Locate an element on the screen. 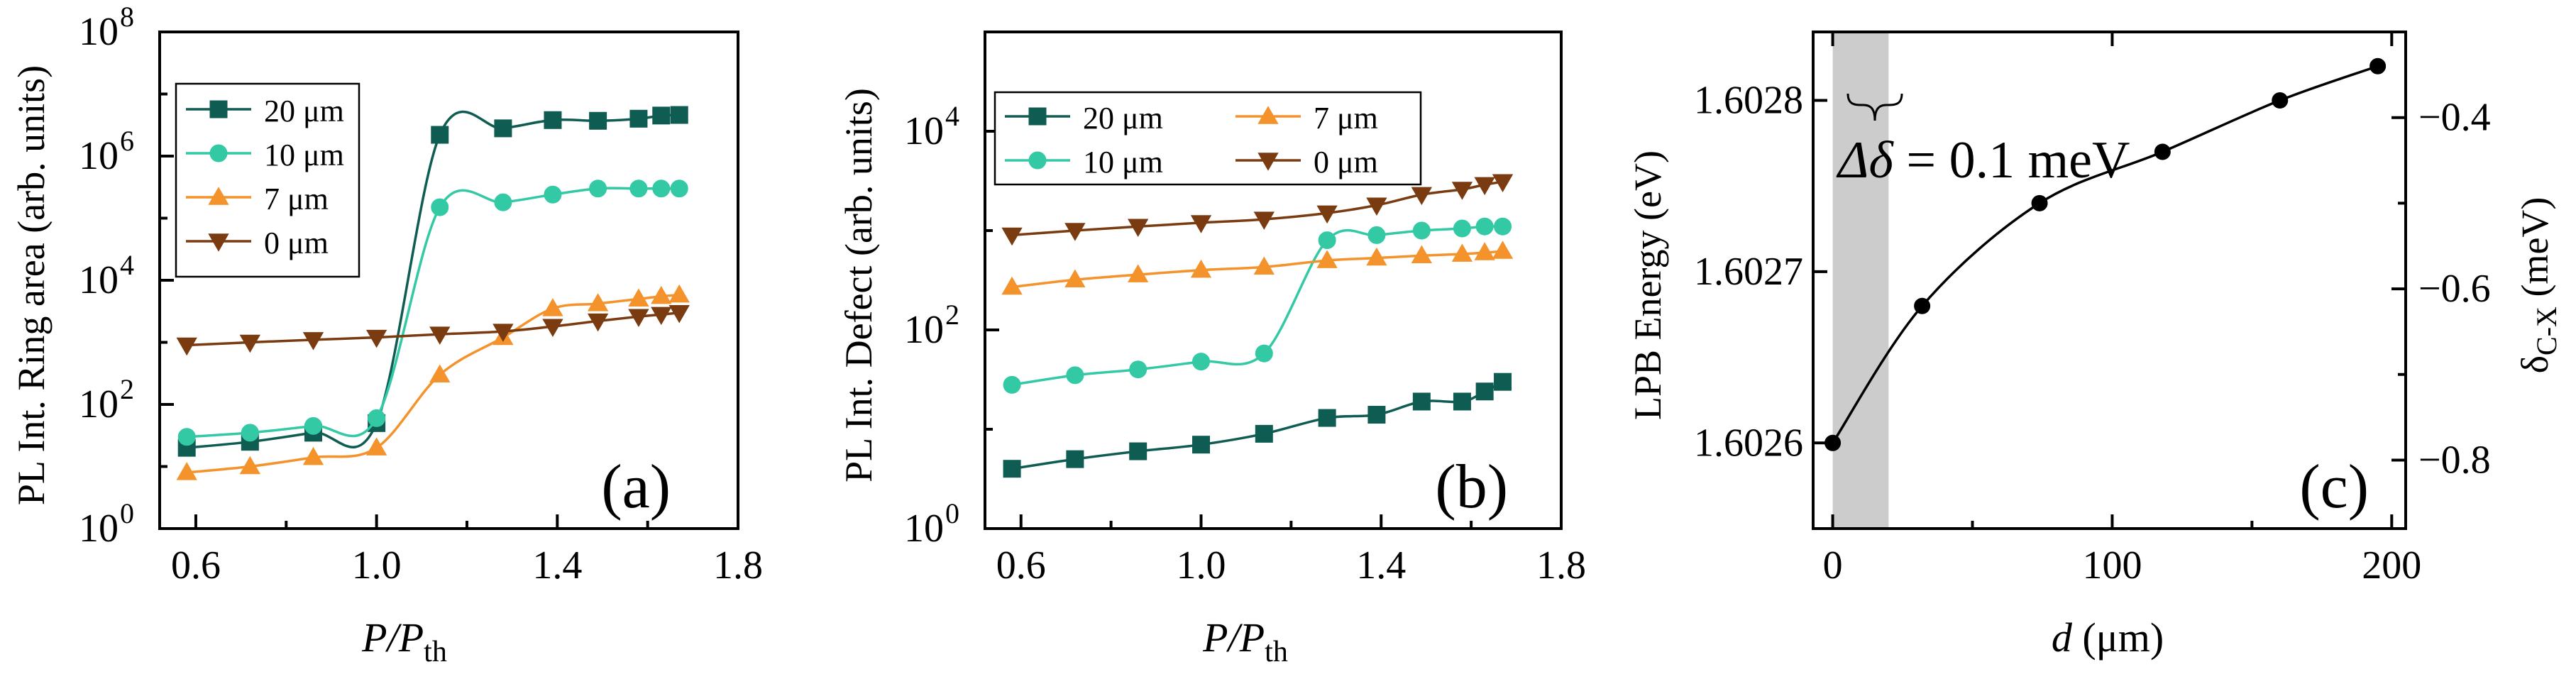 This screenshot has width=2576, height=679. panel-c-brace is located at coordinates (1874, 107).